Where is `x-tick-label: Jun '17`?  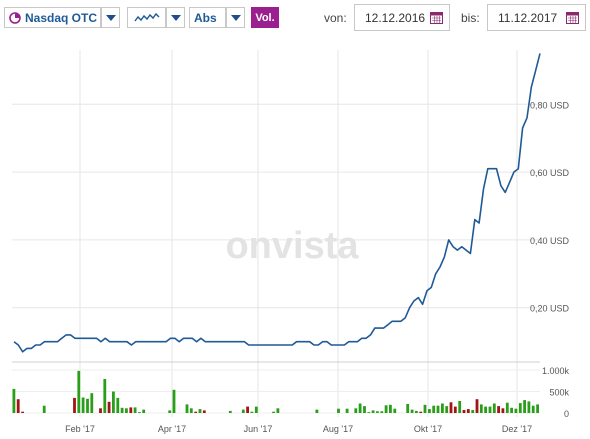
x-tick-label: Jun '17 is located at coordinates (258, 429).